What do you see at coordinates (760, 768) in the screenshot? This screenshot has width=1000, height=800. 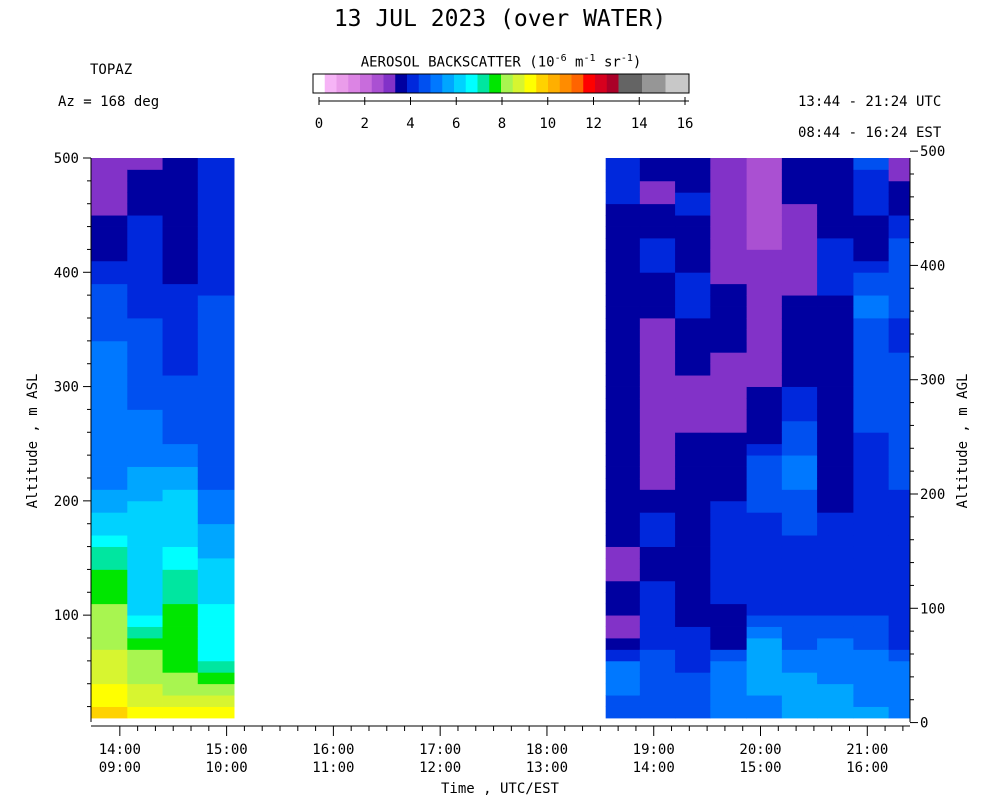 I see `x-tick-label-est: 15:00` at bounding box center [760, 768].